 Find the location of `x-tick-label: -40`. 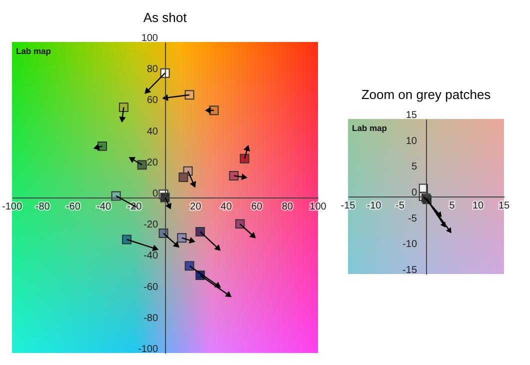

x-tick-label: -40 is located at coordinates (104, 207).